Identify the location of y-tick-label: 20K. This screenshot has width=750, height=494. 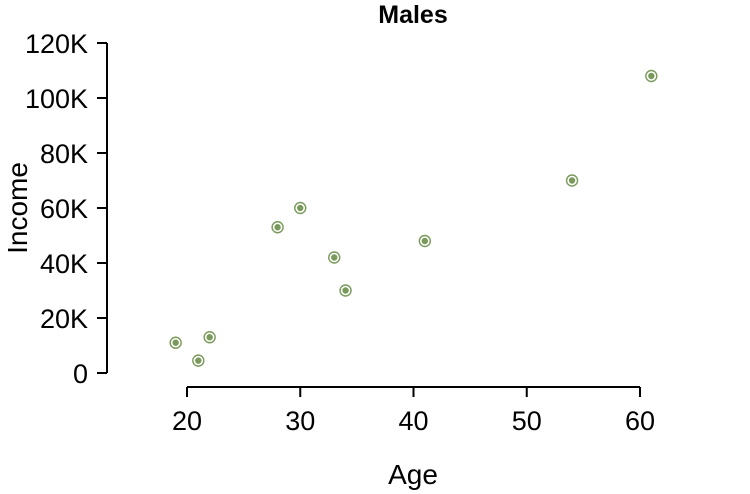
(64, 319).